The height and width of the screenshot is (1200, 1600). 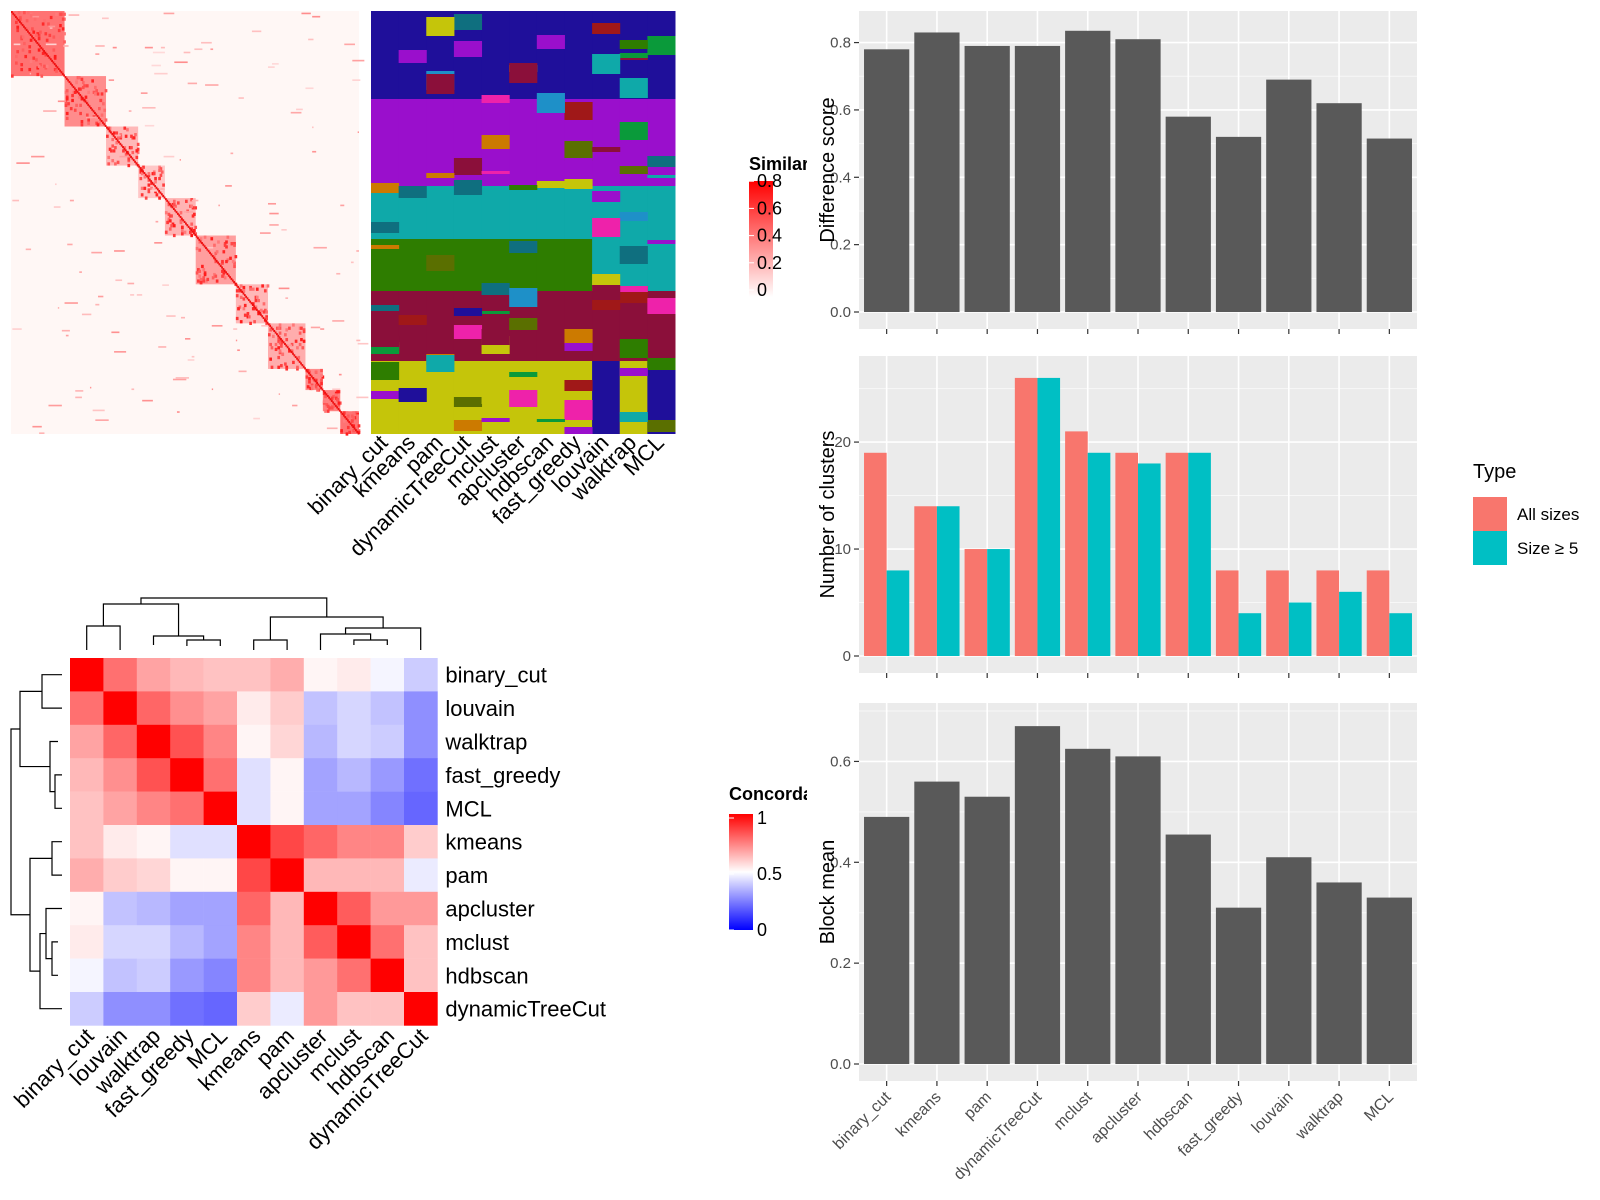 What do you see at coordinates (887, 940) in the screenshot?
I see `bar` at bounding box center [887, 940].